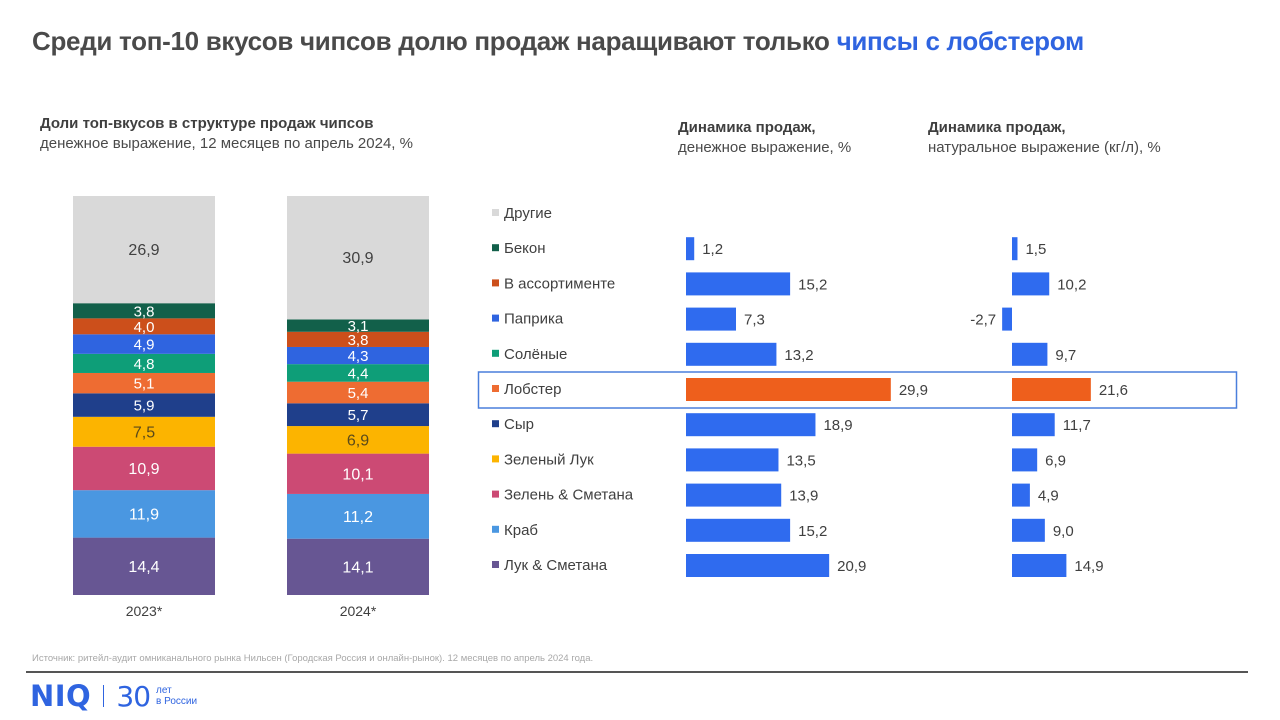 The width and height of the screenshot is (1280, 720). Describe the element at coordinates (534, 319) in the screenshot. I see `legend-label: Паприка` at that location.